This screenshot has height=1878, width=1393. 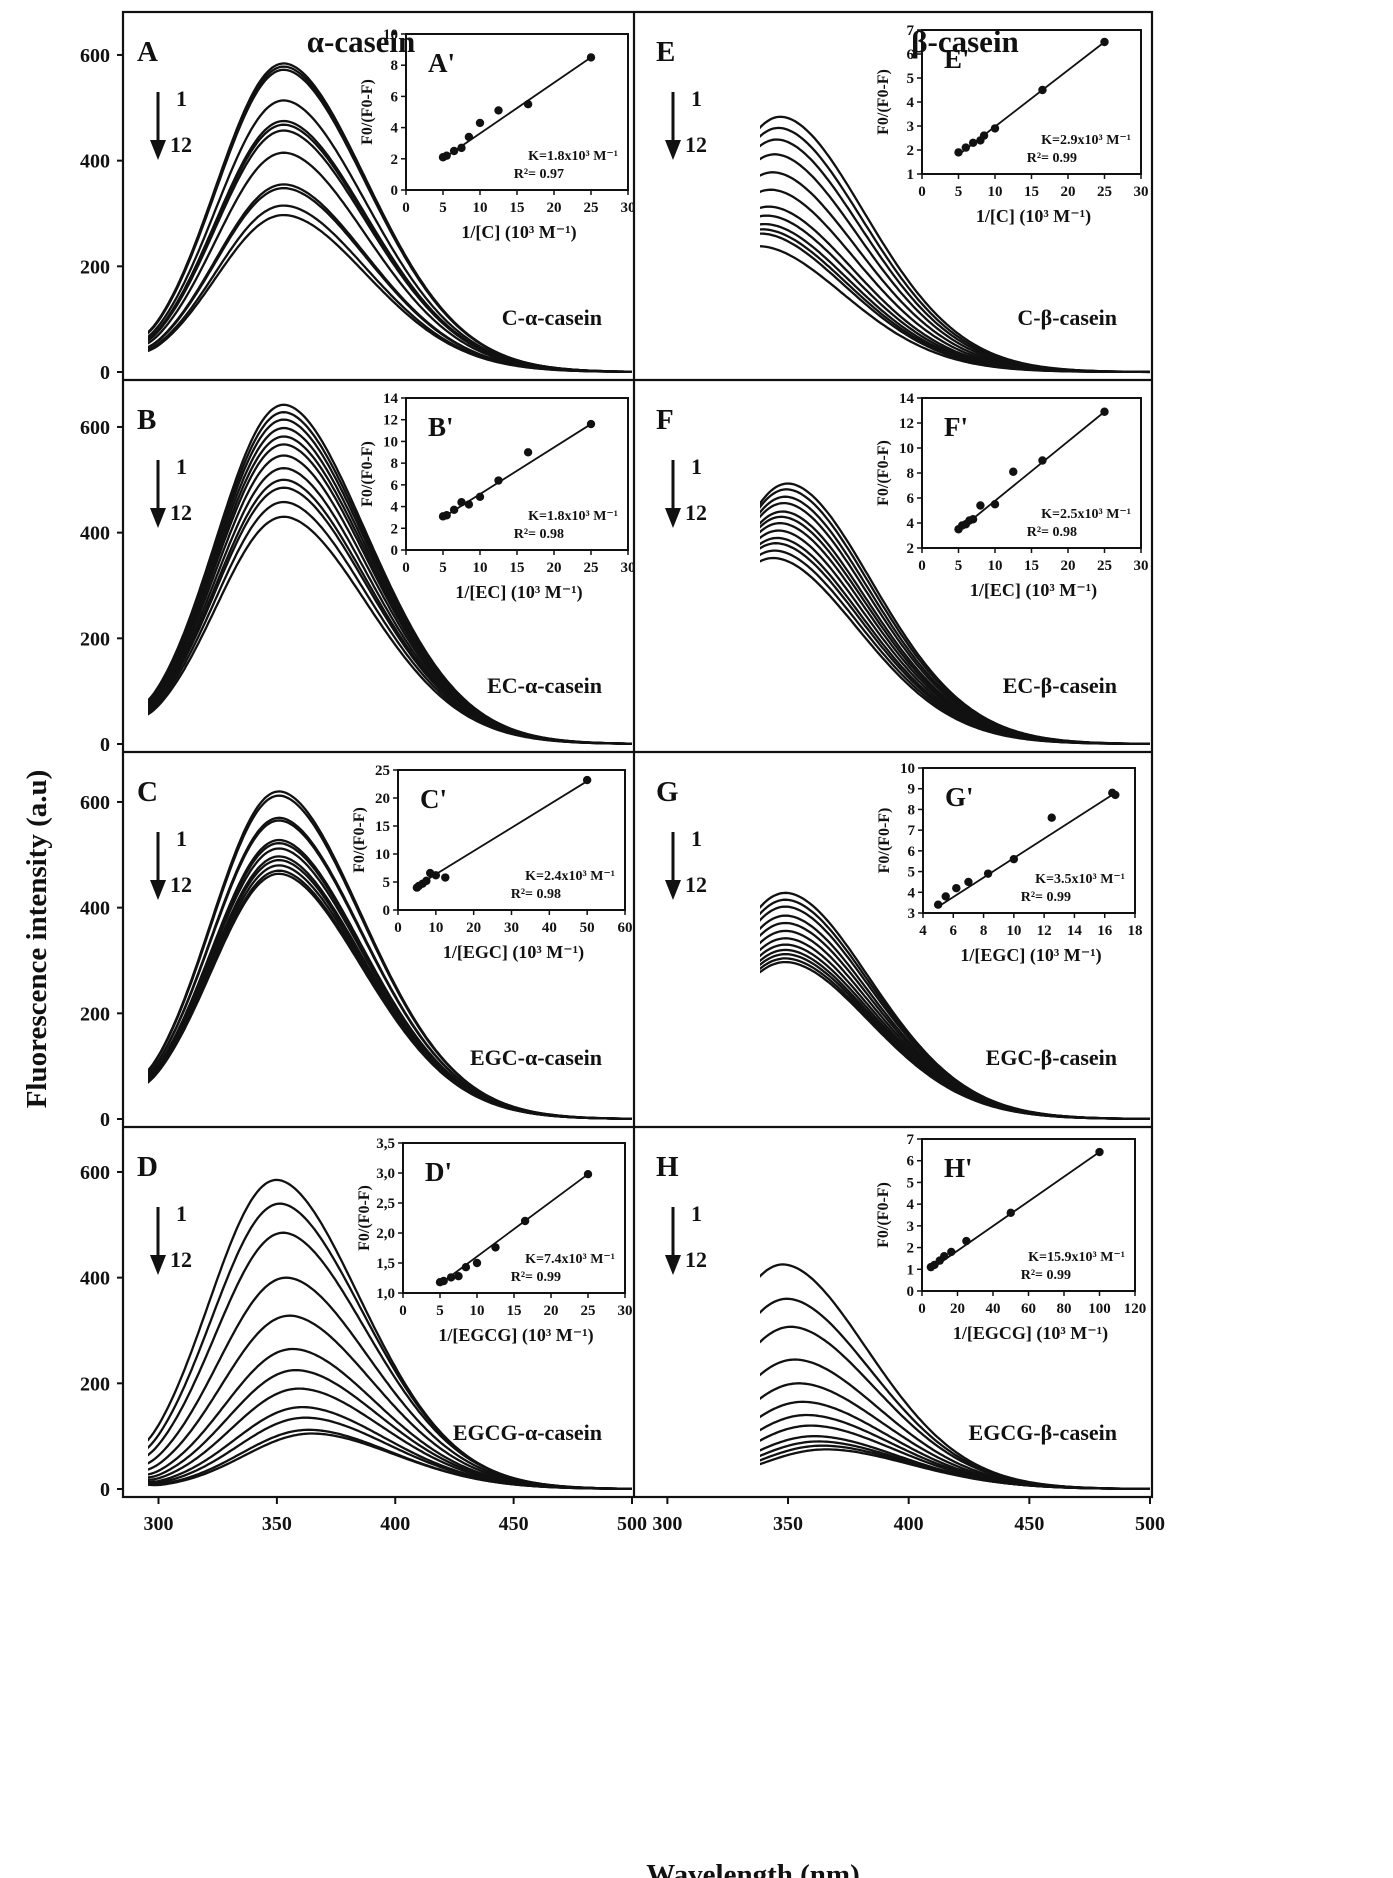 I want to click on inset-x-tick-label: 0, so click(x=406, y=568).